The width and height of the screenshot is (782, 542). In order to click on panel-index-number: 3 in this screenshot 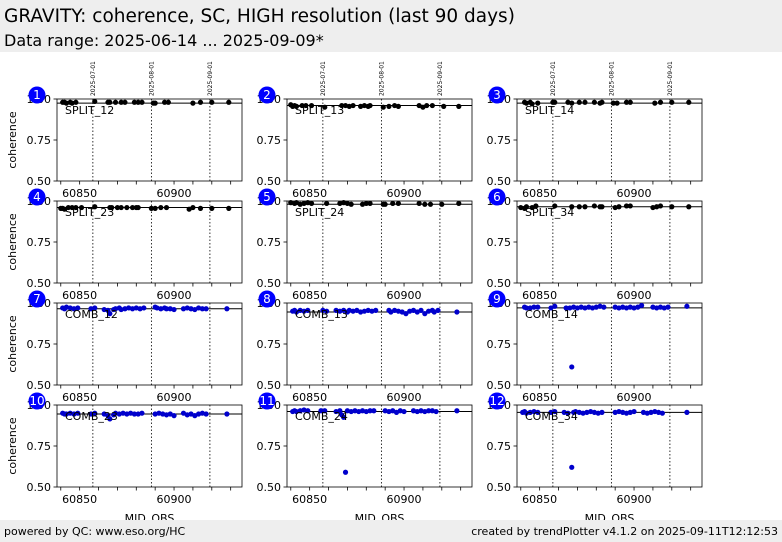, I will do `click(497, 95)`.